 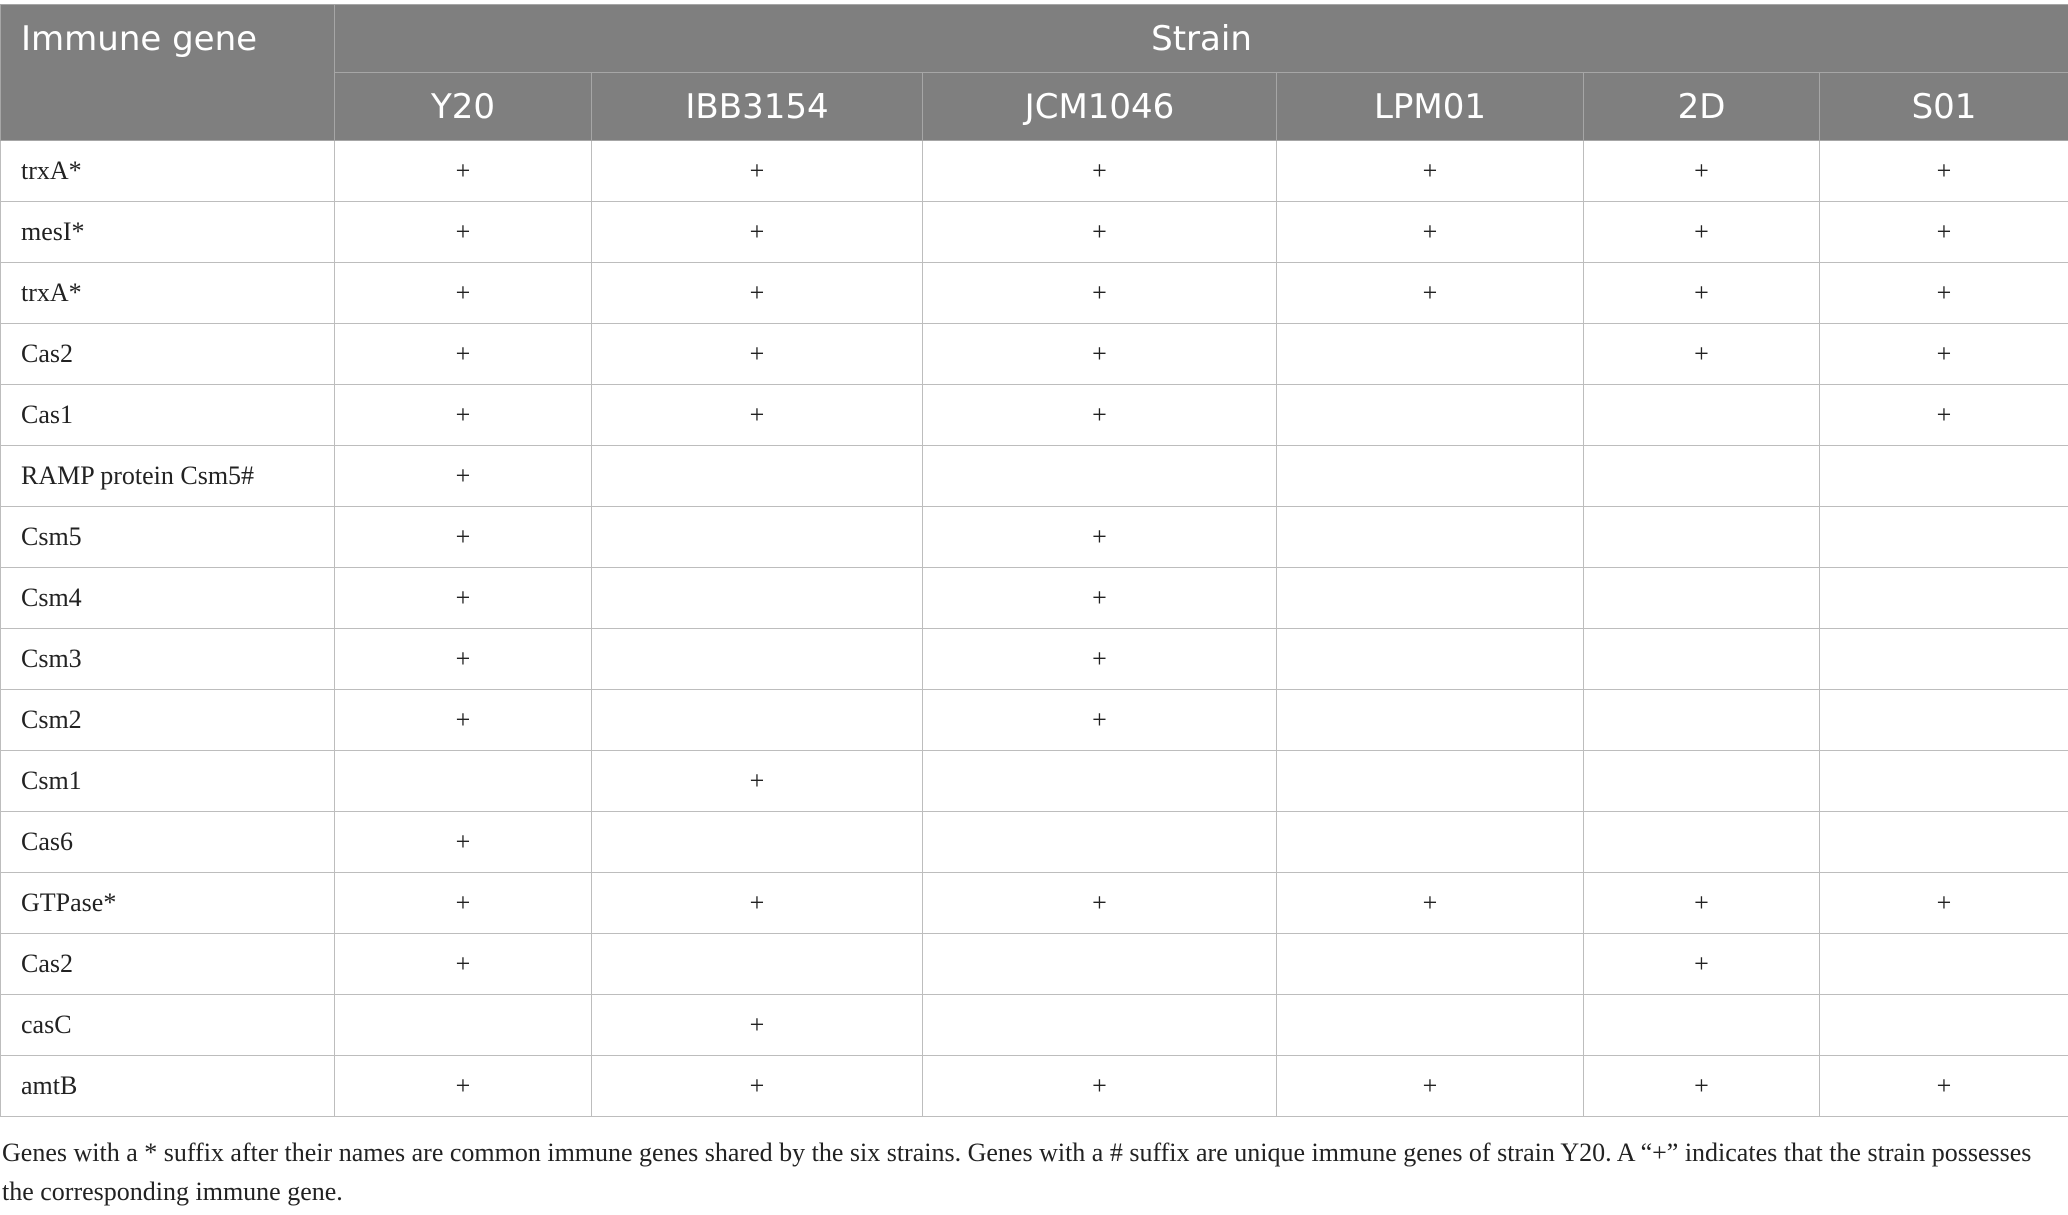 I want to click on table-row: Cas2 + +, so click(x=1034, y=964).